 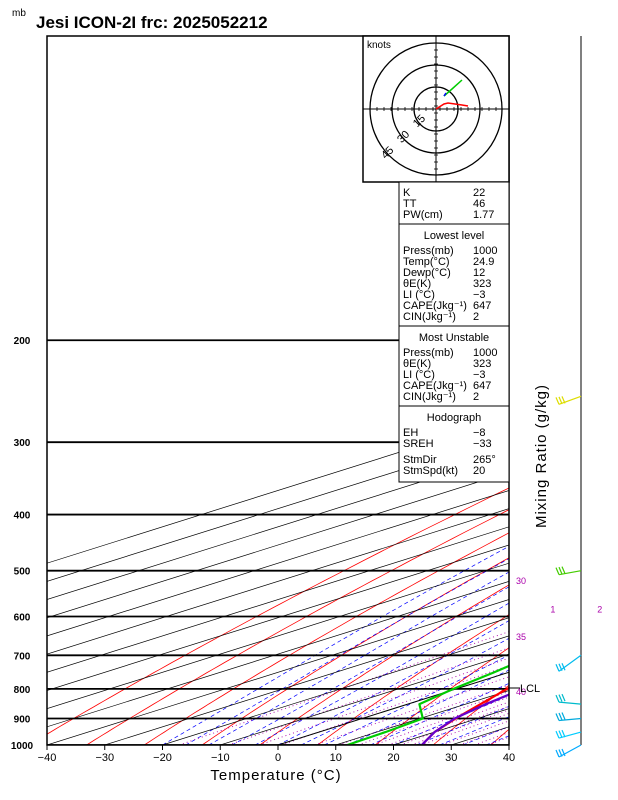 What do you see at coordinates (423, 215) in the screenshot?
I see `index-label: PW(cm)` at bounding box center [423, 215].